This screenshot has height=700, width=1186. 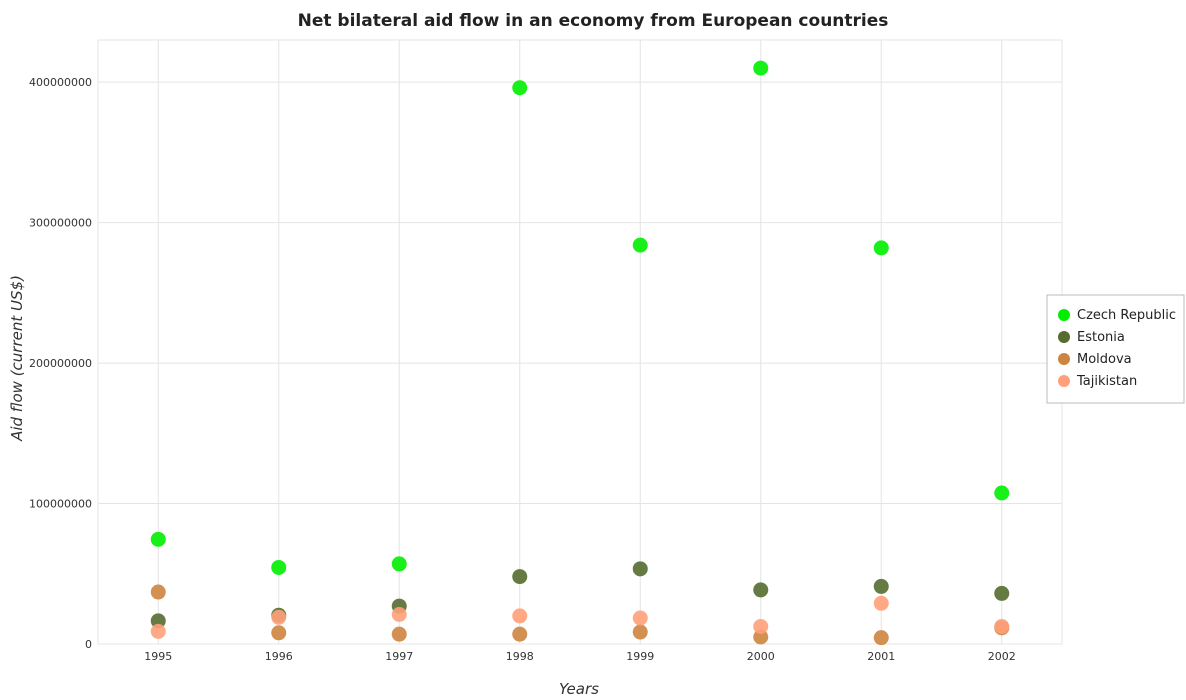 What do you see at coordinates (158, 656) in the screenshot?
I see `x-tick-label: 1995` at bounding box center [158, 656].